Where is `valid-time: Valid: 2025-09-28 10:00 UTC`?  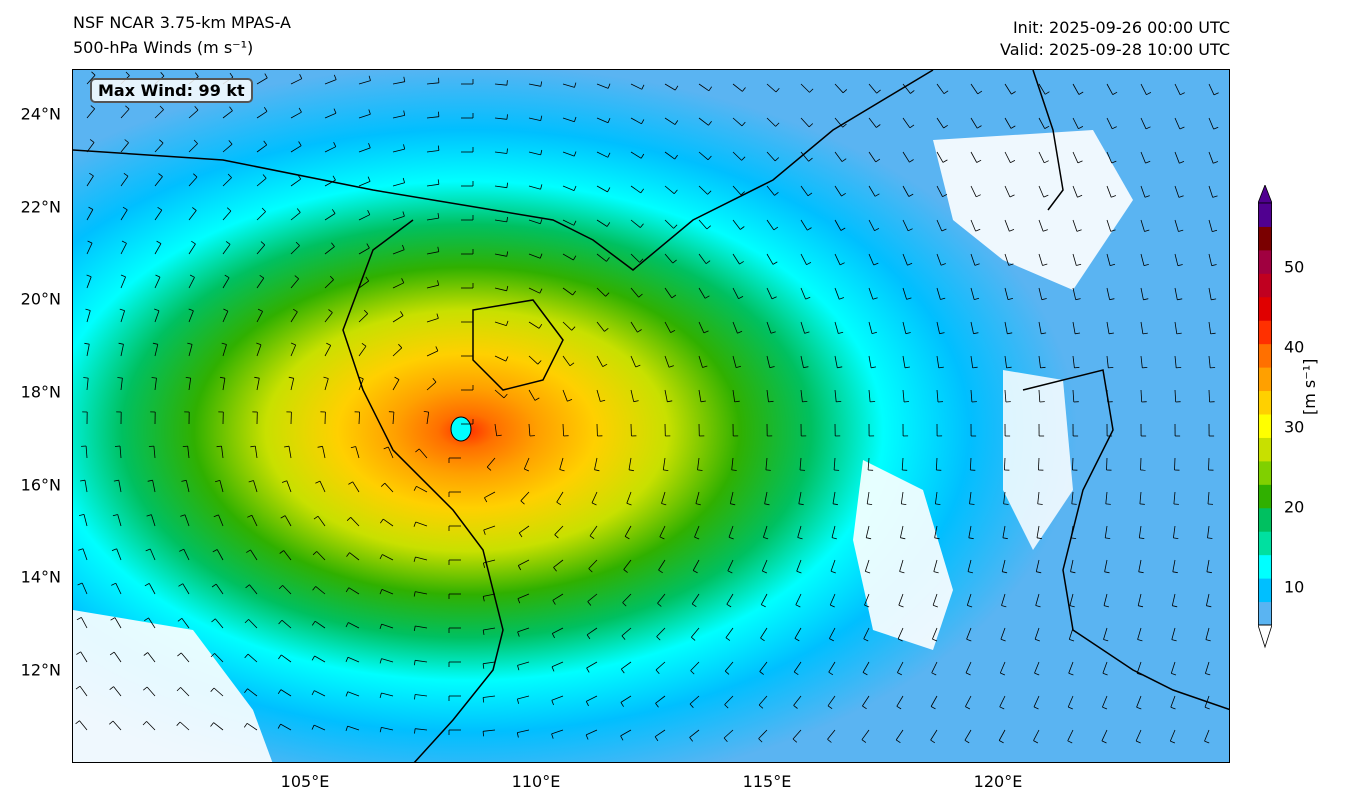
valid-time: Valid: 2025-09-28 10:00 UTC is located at coordinates (1114, 49).